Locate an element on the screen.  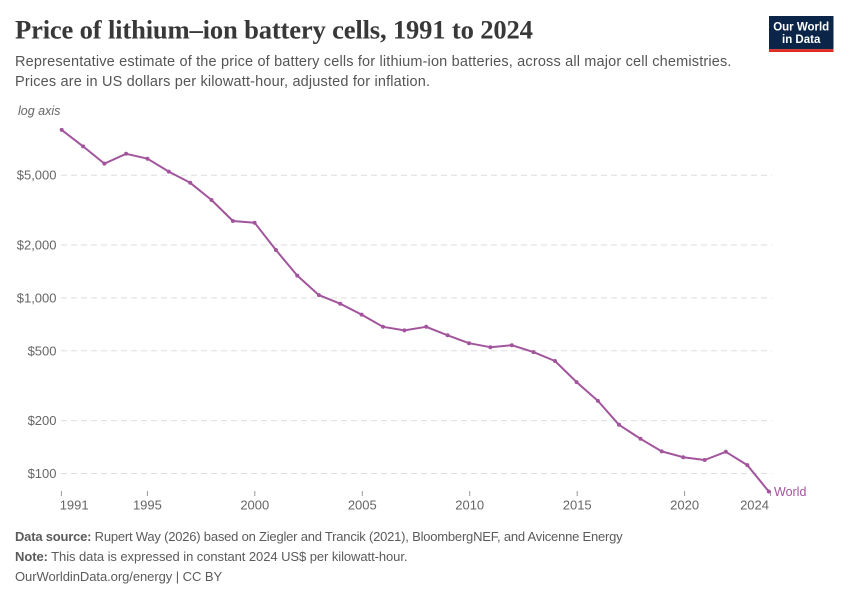
svg-text: 2010 is located at coordinates (469, 505).